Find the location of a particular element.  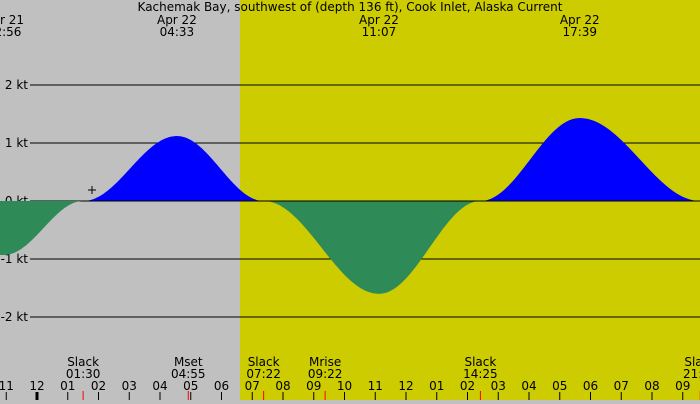

origin-marker is located at coordinates (92, 190).